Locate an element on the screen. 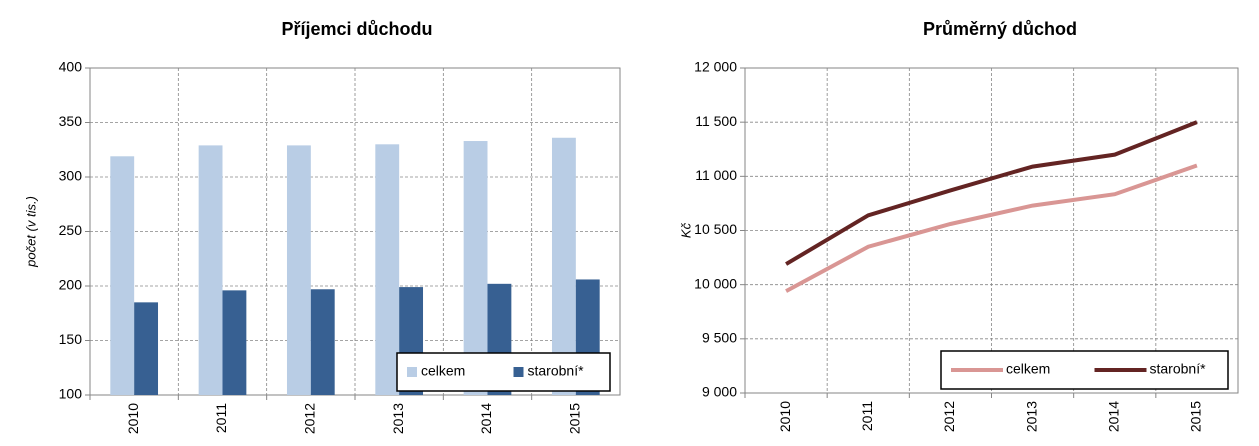 The height and width of the screenshot is (446, 1259). y-axis-label: počet (v tis.) is located at coordinates (30, 232).